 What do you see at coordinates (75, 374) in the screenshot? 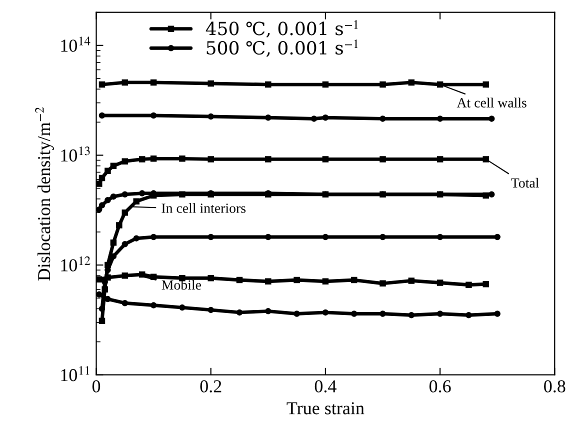
I see `y-tick-label: 10$^{11}$` at bounding box center [75, 374].